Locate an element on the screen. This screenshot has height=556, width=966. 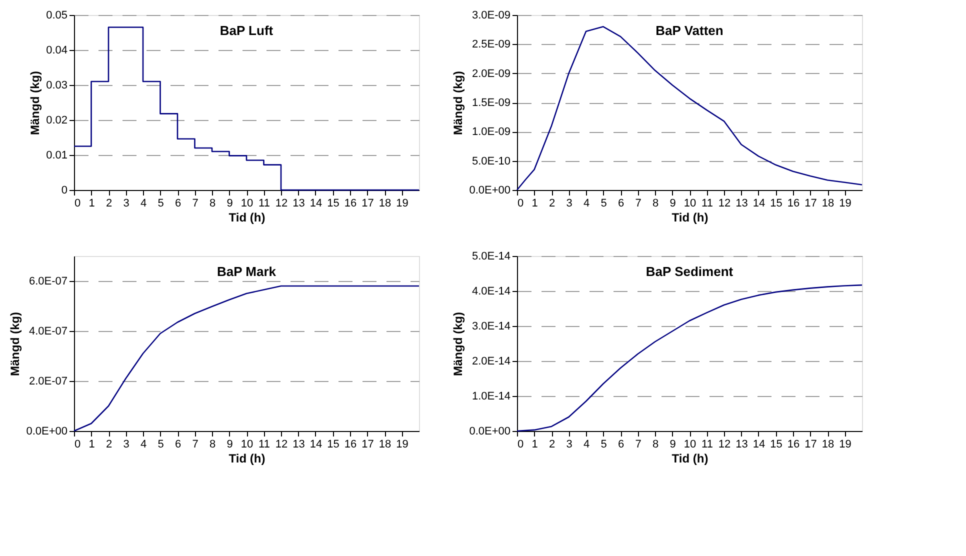
y-tick-label: 0.01 is located at coordinates (57, 156).